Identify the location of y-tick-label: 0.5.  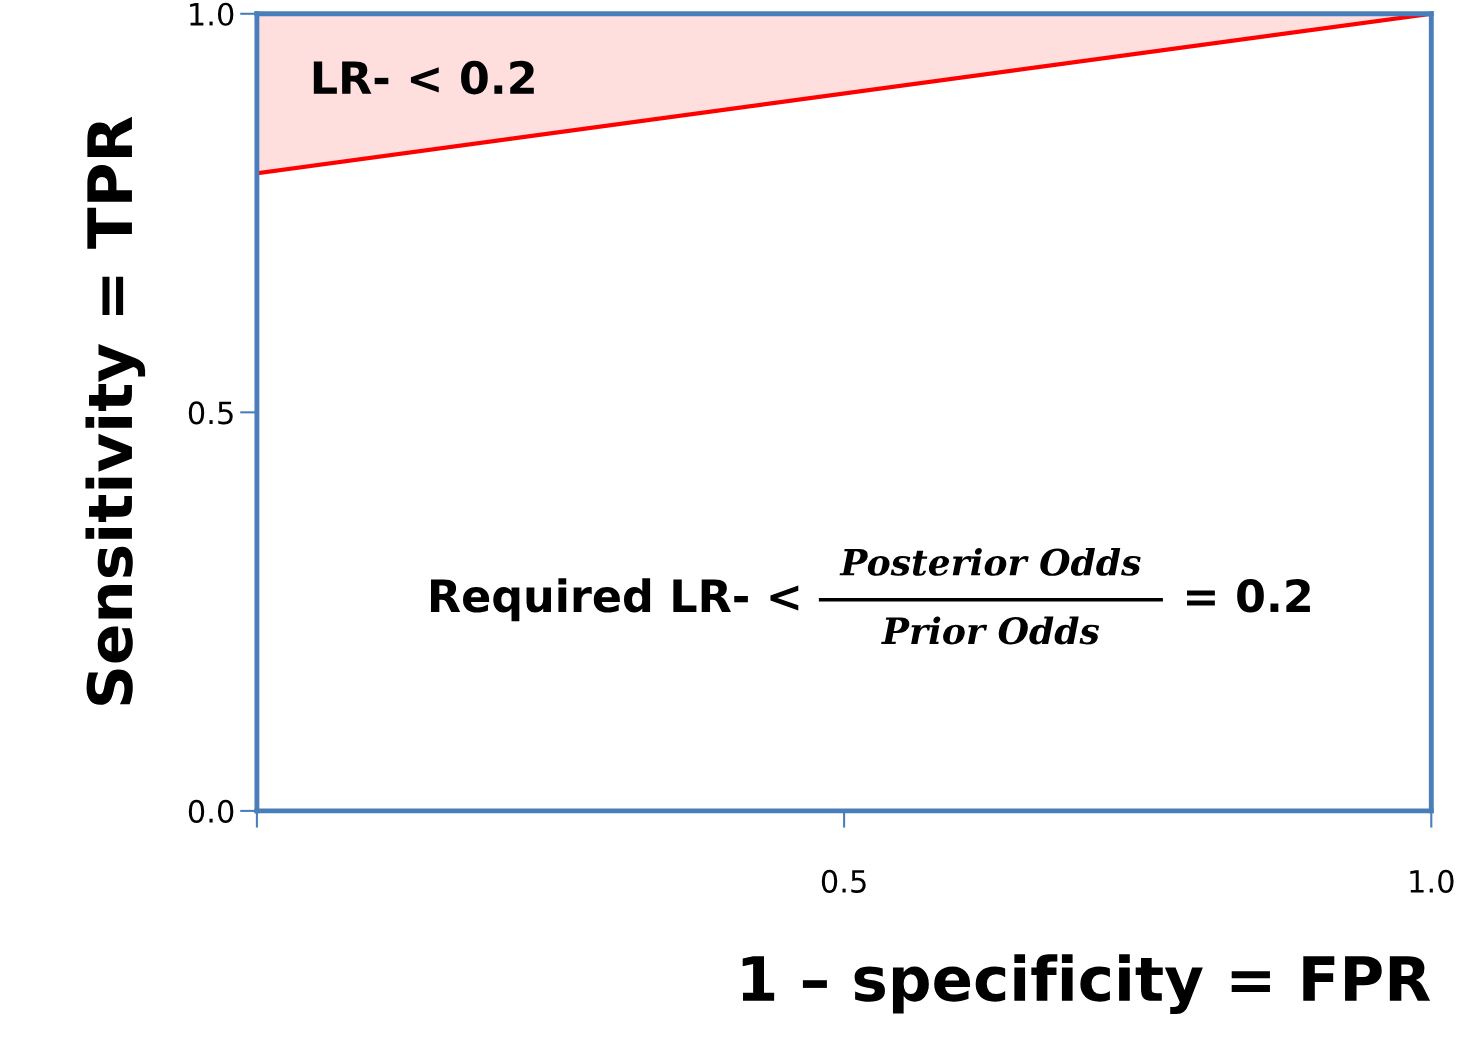
(210, 413).